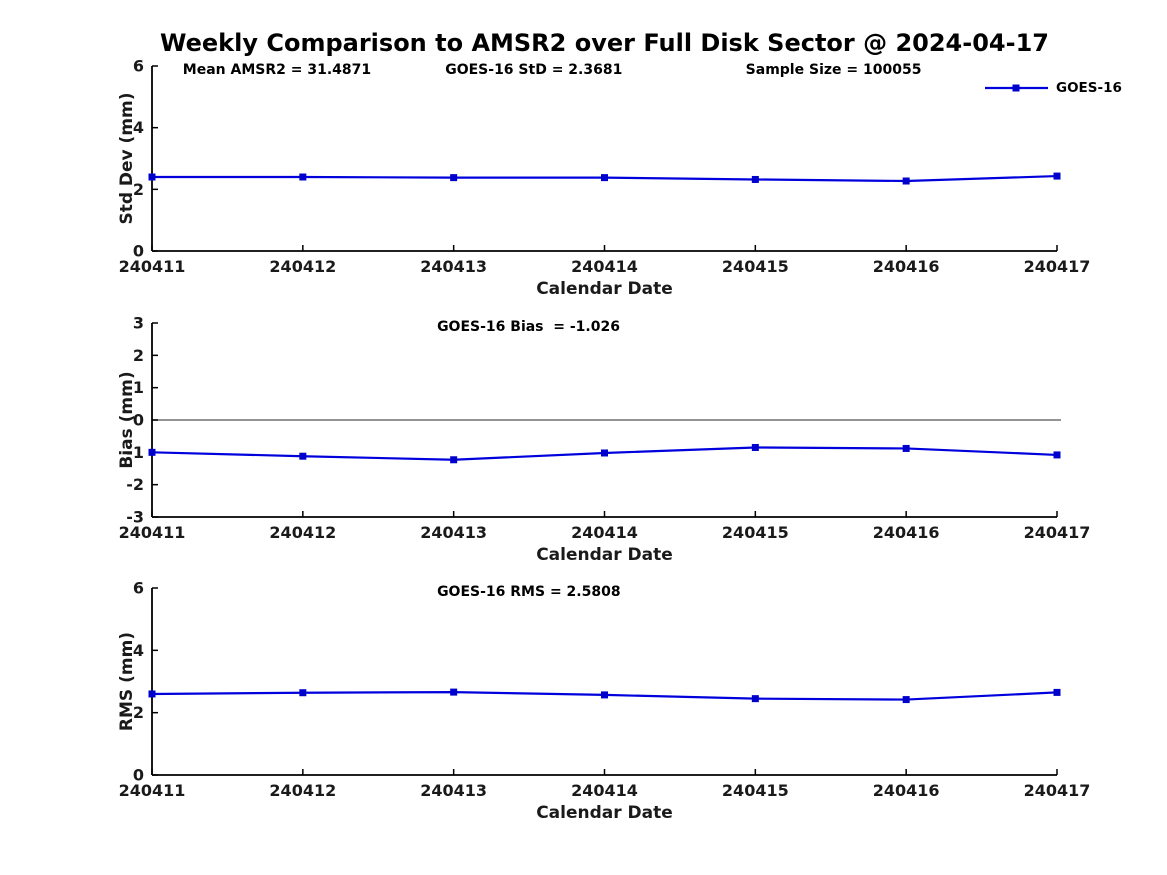 This screenshot has height=875, width=1167. What do you see at coordinates (138, 387) in the screenshot?
I see `y-tick-label: 1` at bounding box center [138, 387].